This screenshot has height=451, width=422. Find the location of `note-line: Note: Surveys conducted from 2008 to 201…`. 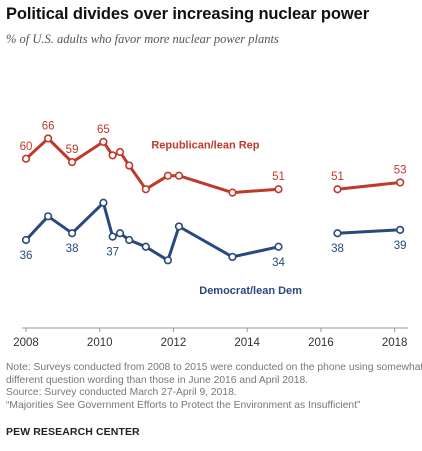

note-line: Note: Surveys conducted from 2008 to 201… is located at coordinates (214, 367).